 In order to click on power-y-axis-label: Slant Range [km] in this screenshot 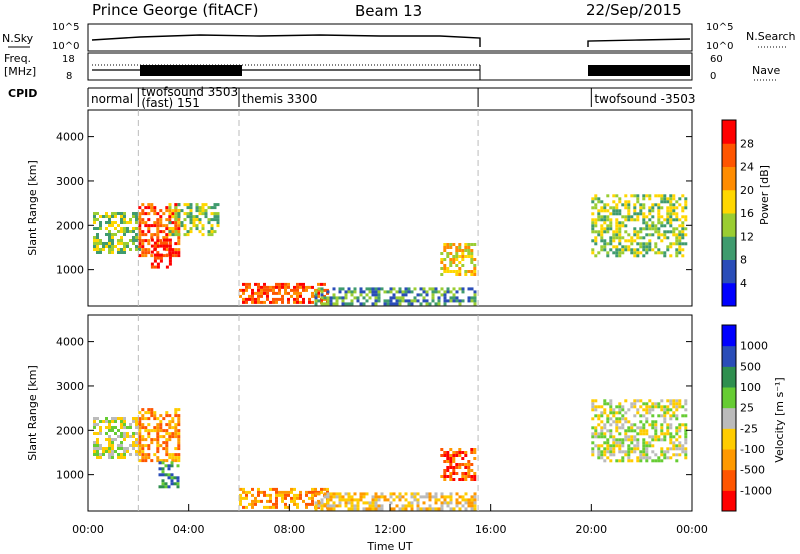, I will do `click(32, 208)`.